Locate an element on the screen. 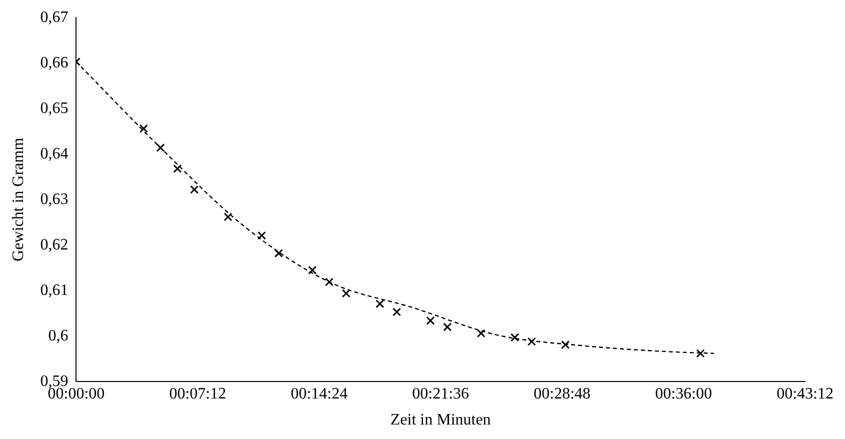 The height and width of the screenshot is (439, 845). y-tick-label: 0,64 is located at coordinates (54, 153).